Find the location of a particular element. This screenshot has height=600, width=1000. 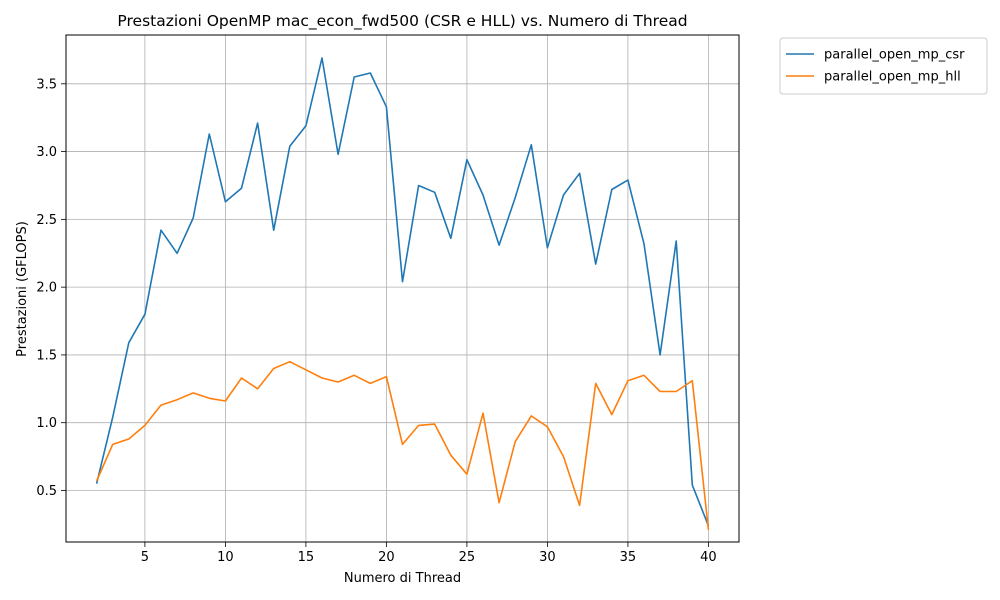

x-tick-label: 25 is located at coordinates (467, 557).